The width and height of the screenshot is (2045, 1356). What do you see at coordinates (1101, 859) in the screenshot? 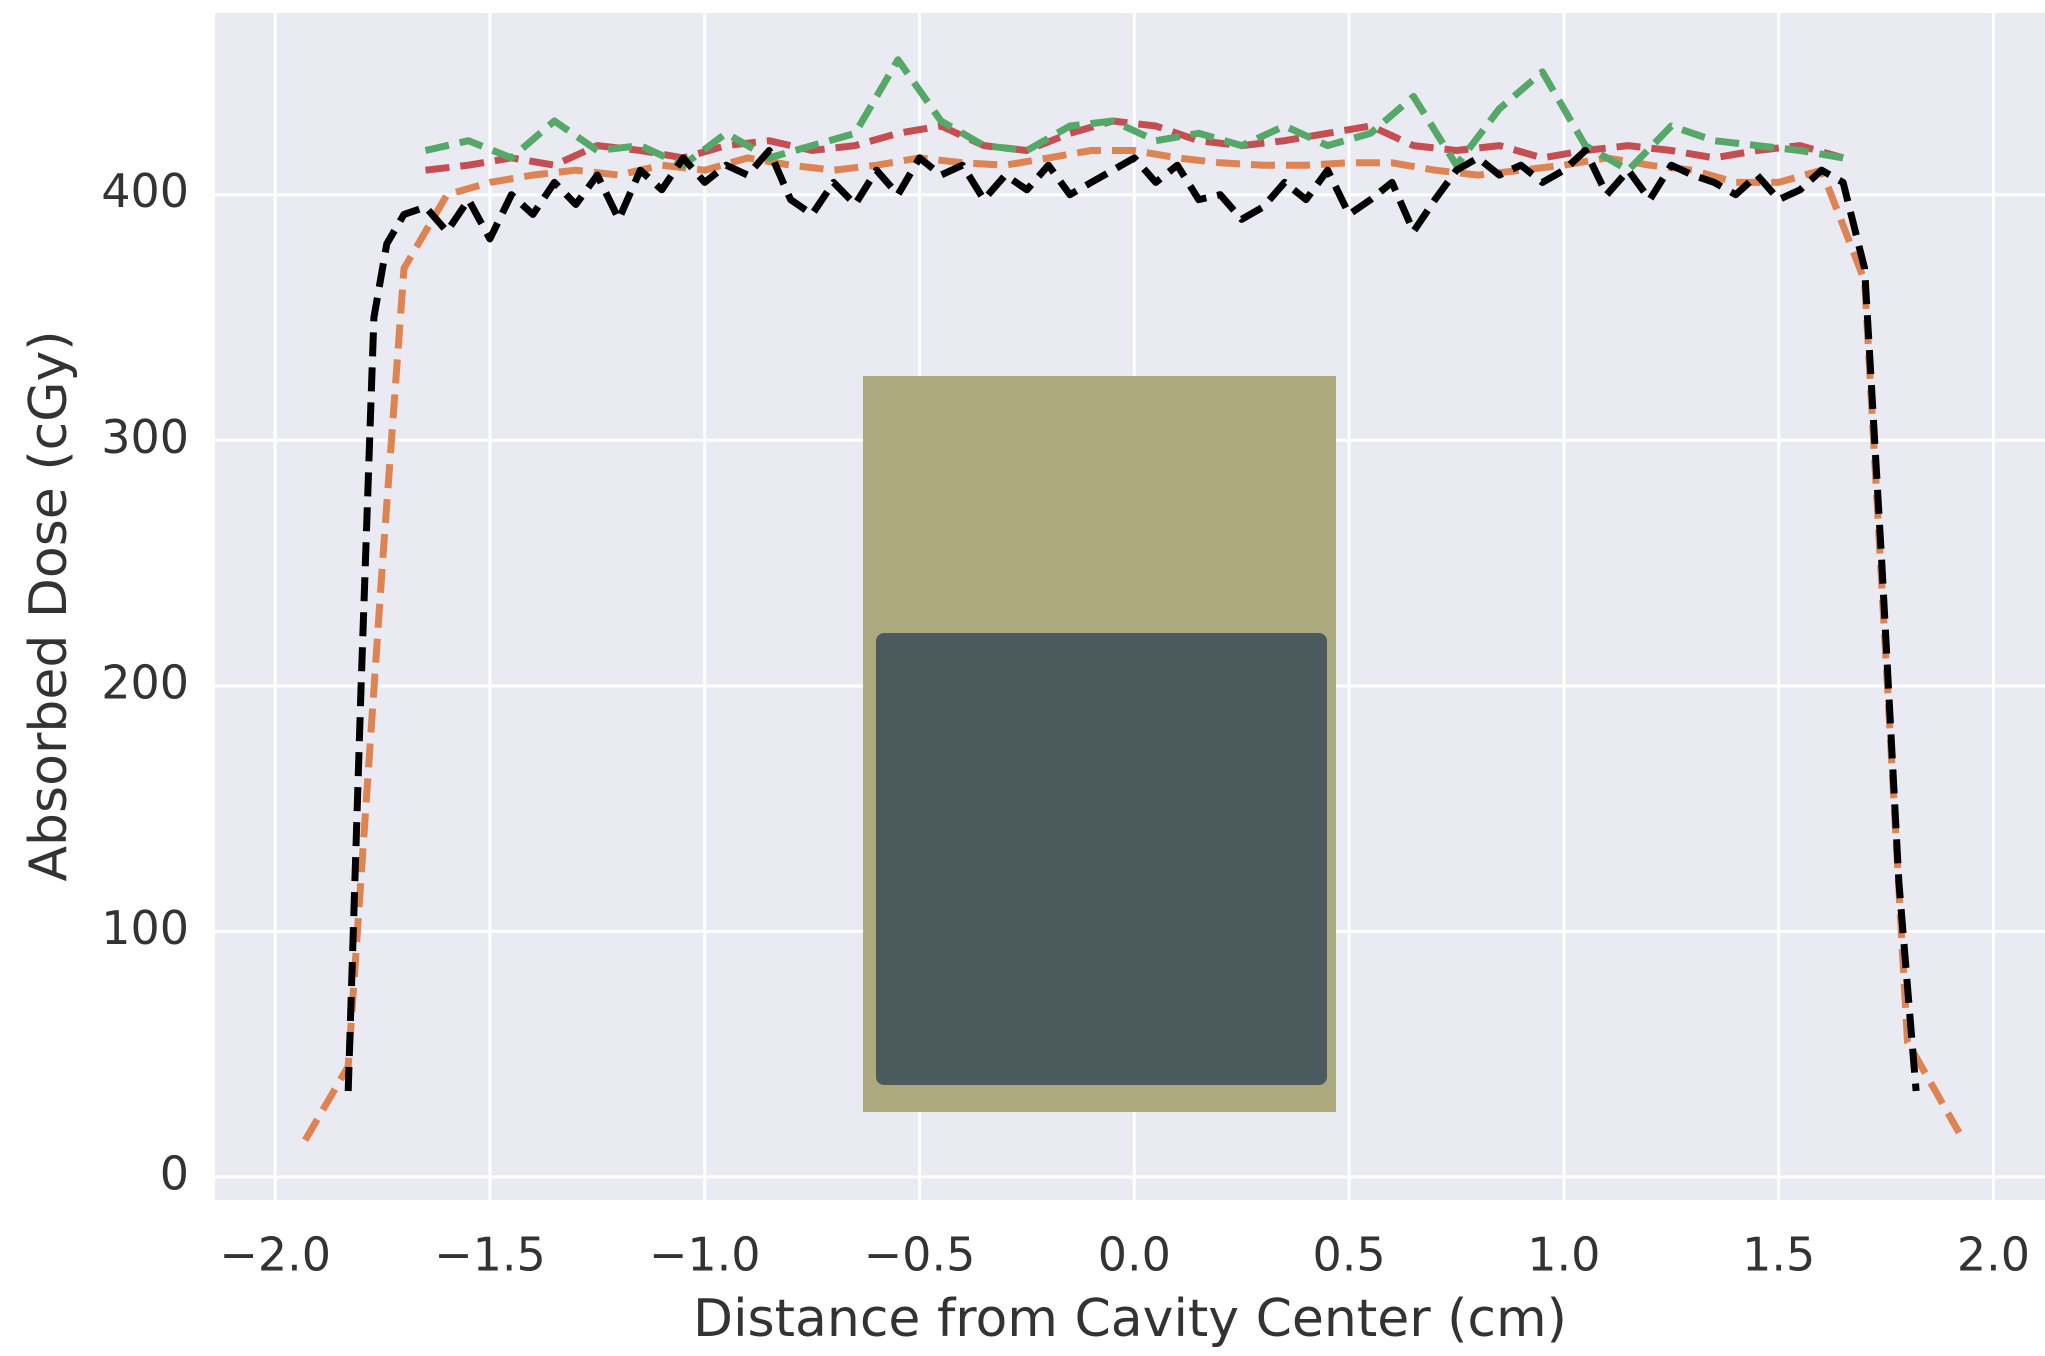
I see `film-exposed-area` at bounding box center [1101, 859].